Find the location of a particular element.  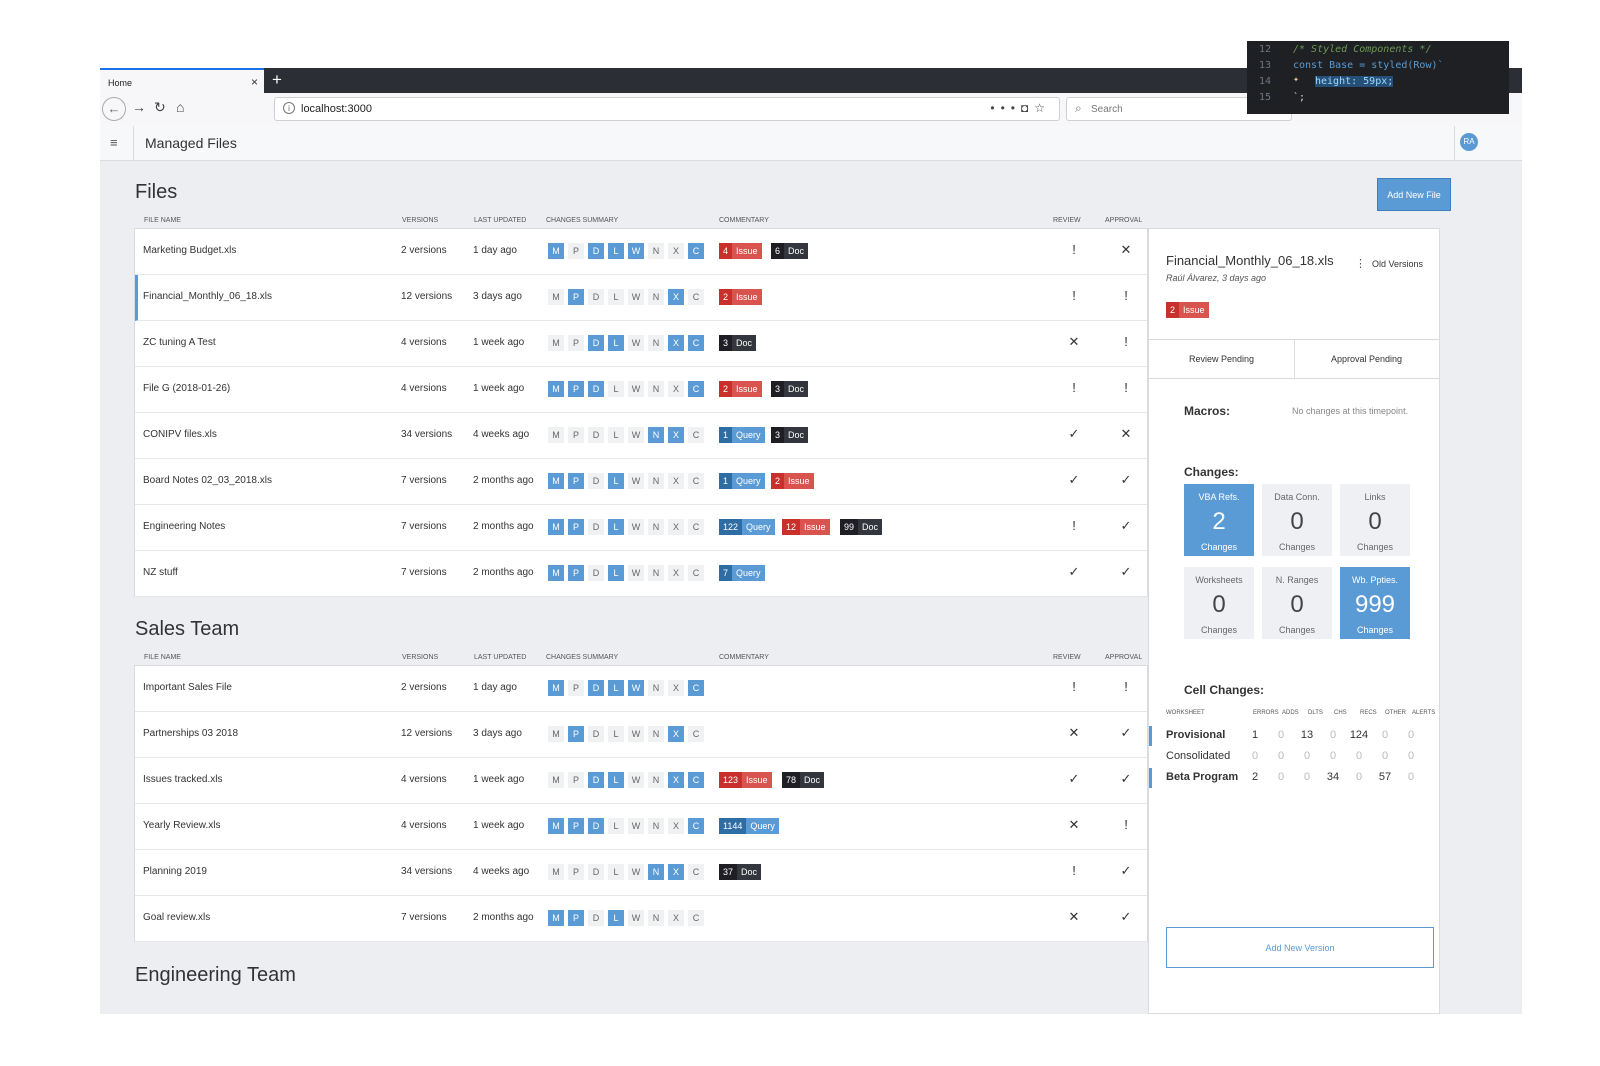

panel-issue-badge: 2 Issue is located at coordinates (1187, 310).